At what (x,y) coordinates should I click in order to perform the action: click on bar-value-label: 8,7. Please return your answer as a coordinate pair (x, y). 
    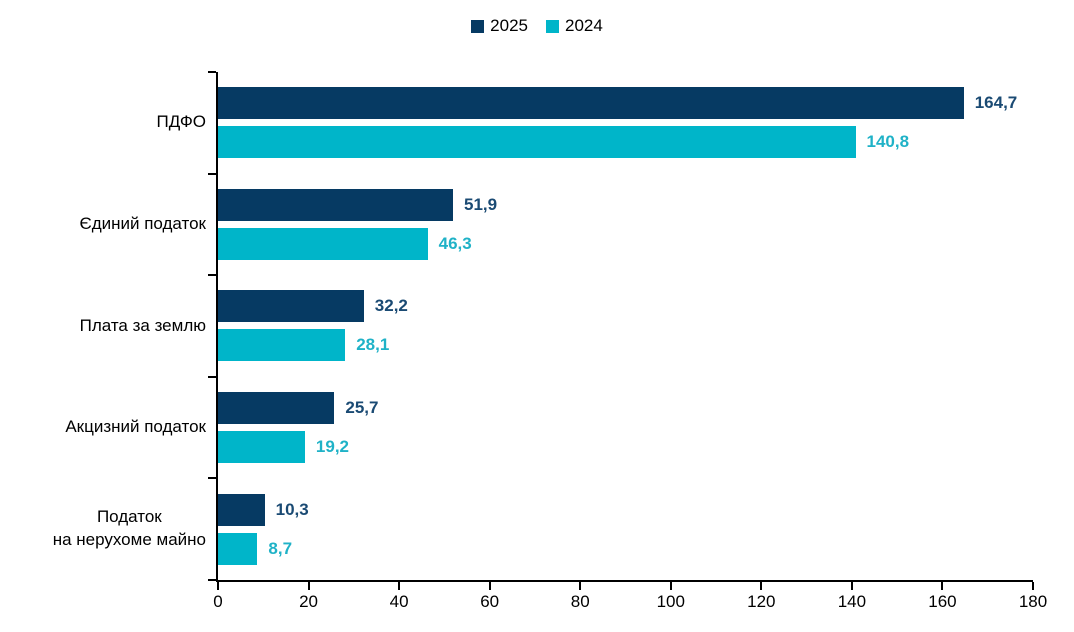
    Looking at the image, I should click on (280, 548).